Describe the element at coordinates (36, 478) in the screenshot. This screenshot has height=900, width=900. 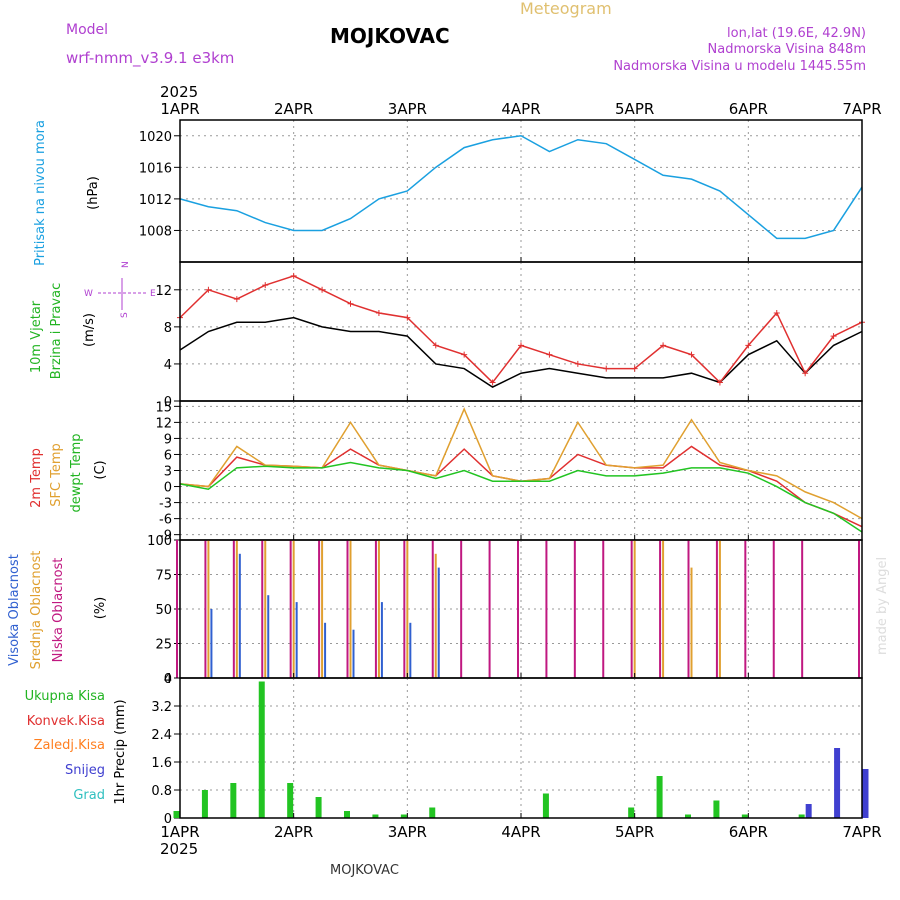
I see `temp2m-axis-label: 2m Temp` at that location.